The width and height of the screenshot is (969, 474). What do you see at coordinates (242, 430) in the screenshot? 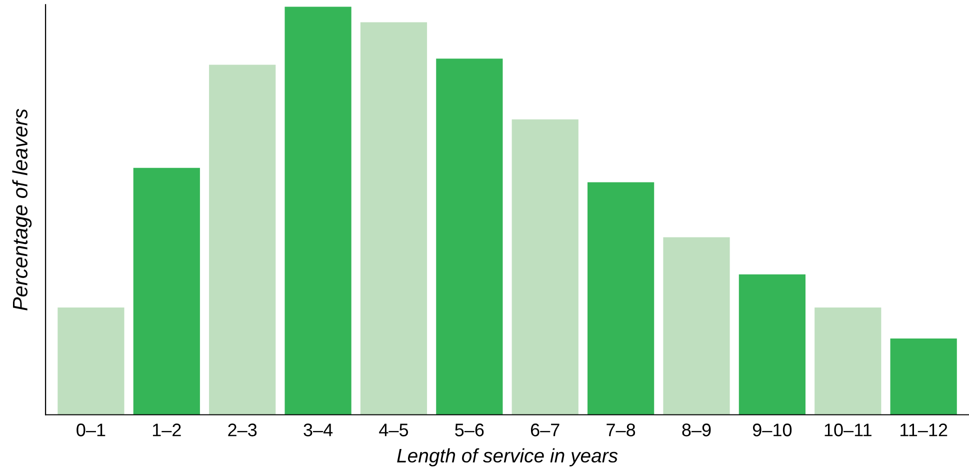
I see `x-tick-label: 2–3` at bounding box center [242, 430].